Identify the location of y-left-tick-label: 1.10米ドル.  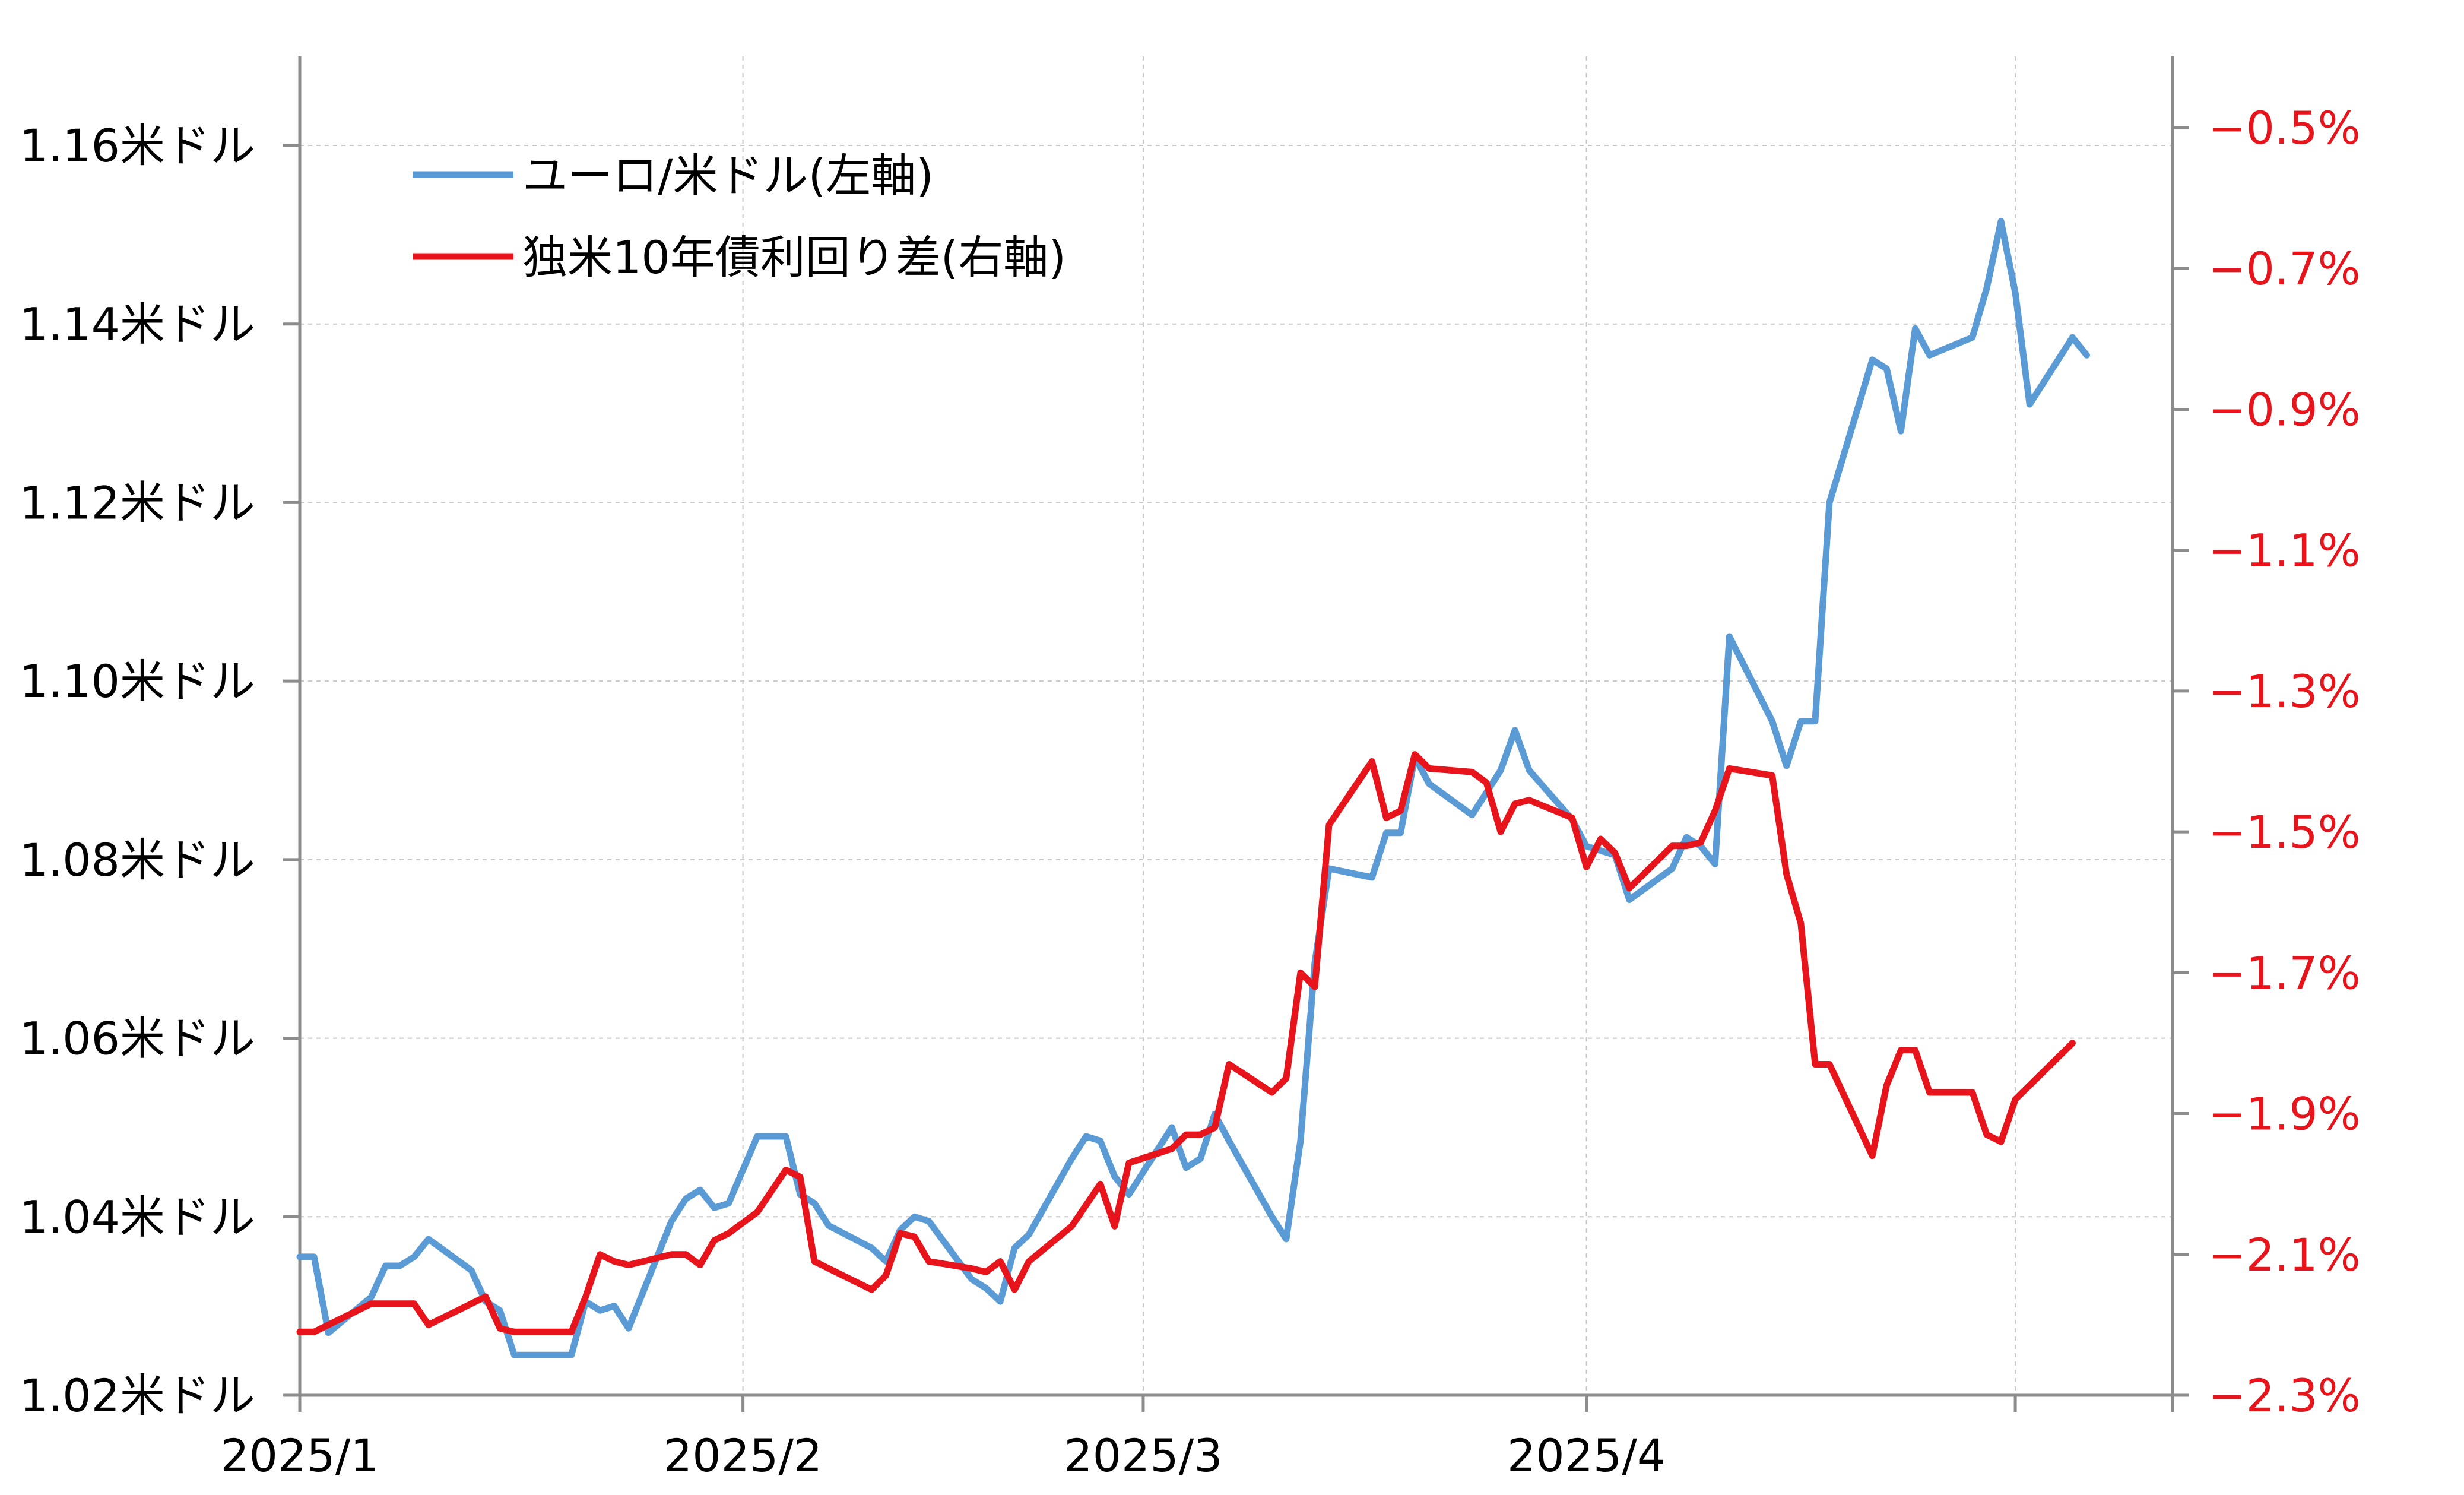
(137, 681).